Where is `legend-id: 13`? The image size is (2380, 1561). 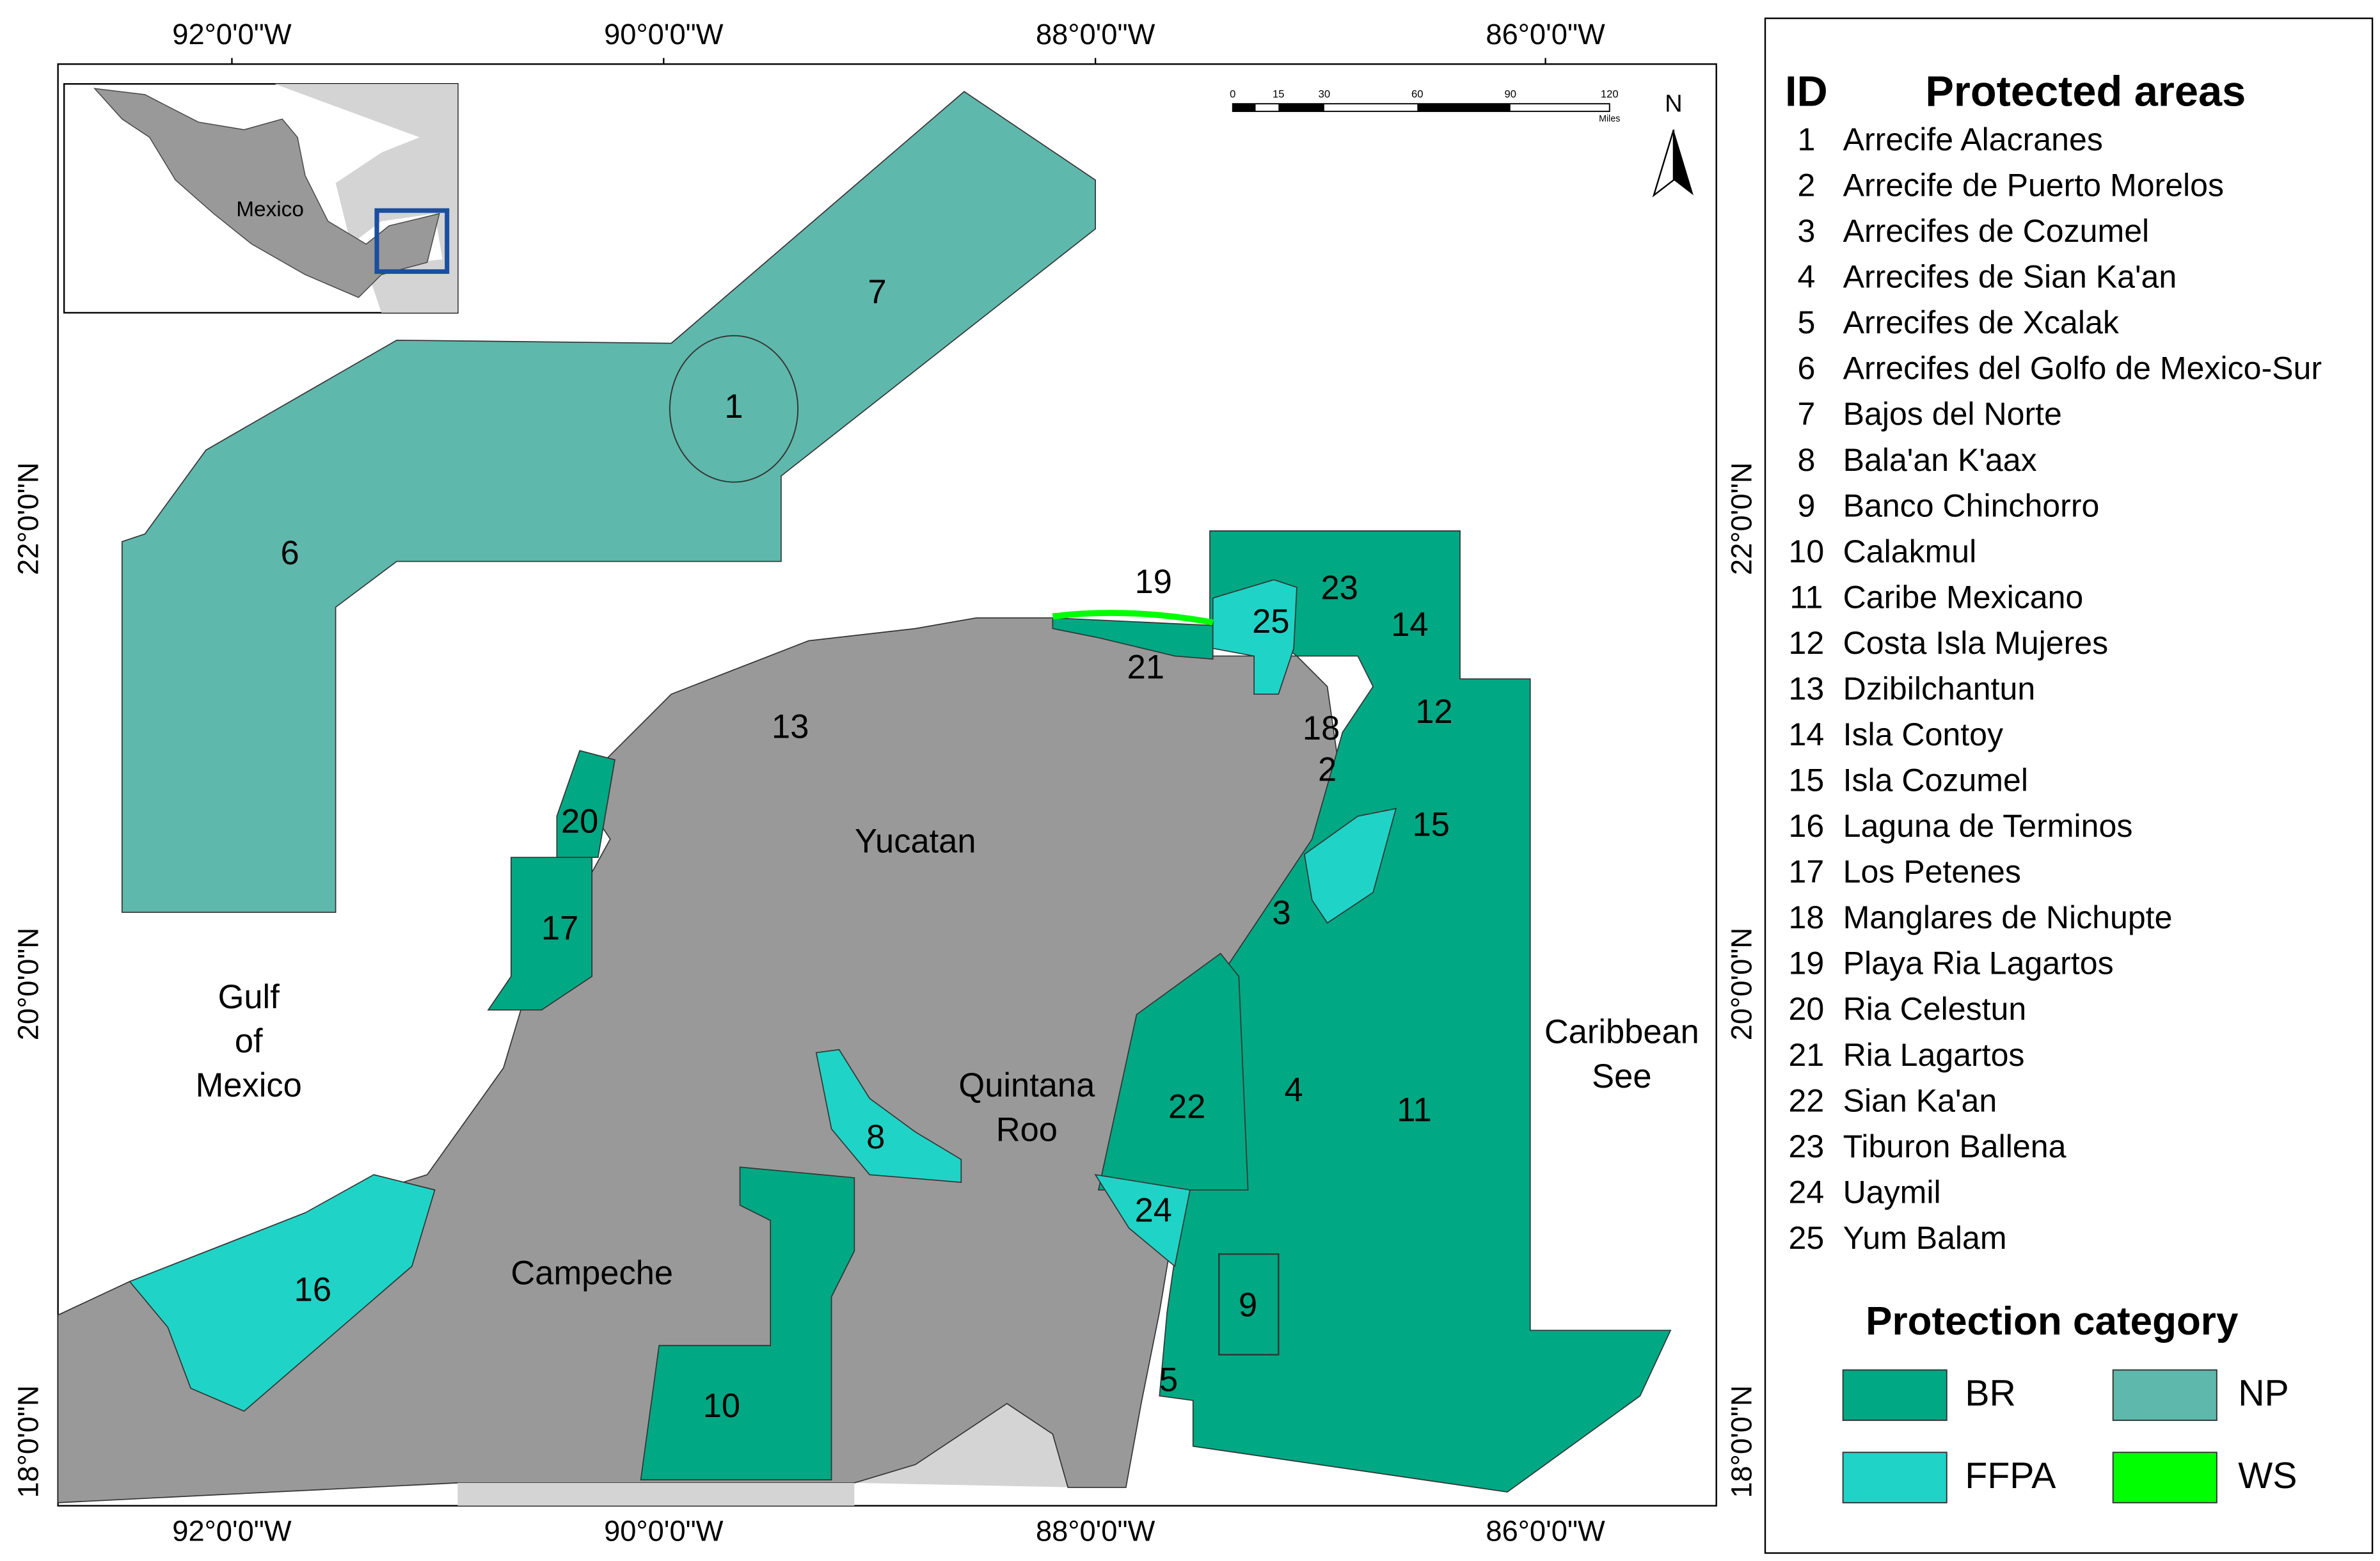 legend-id: 13 is located at coordinates (1807, 688).